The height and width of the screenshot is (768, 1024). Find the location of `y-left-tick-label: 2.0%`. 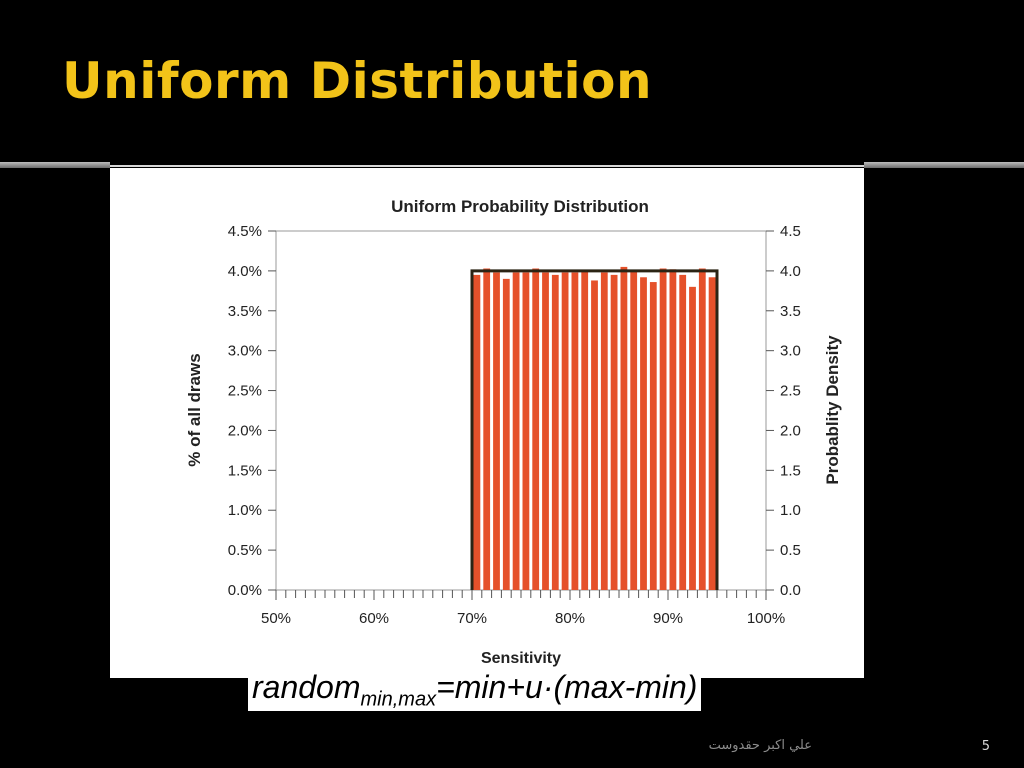

y-left-tick-label: 2.0% is located at coordinates (245, 430).